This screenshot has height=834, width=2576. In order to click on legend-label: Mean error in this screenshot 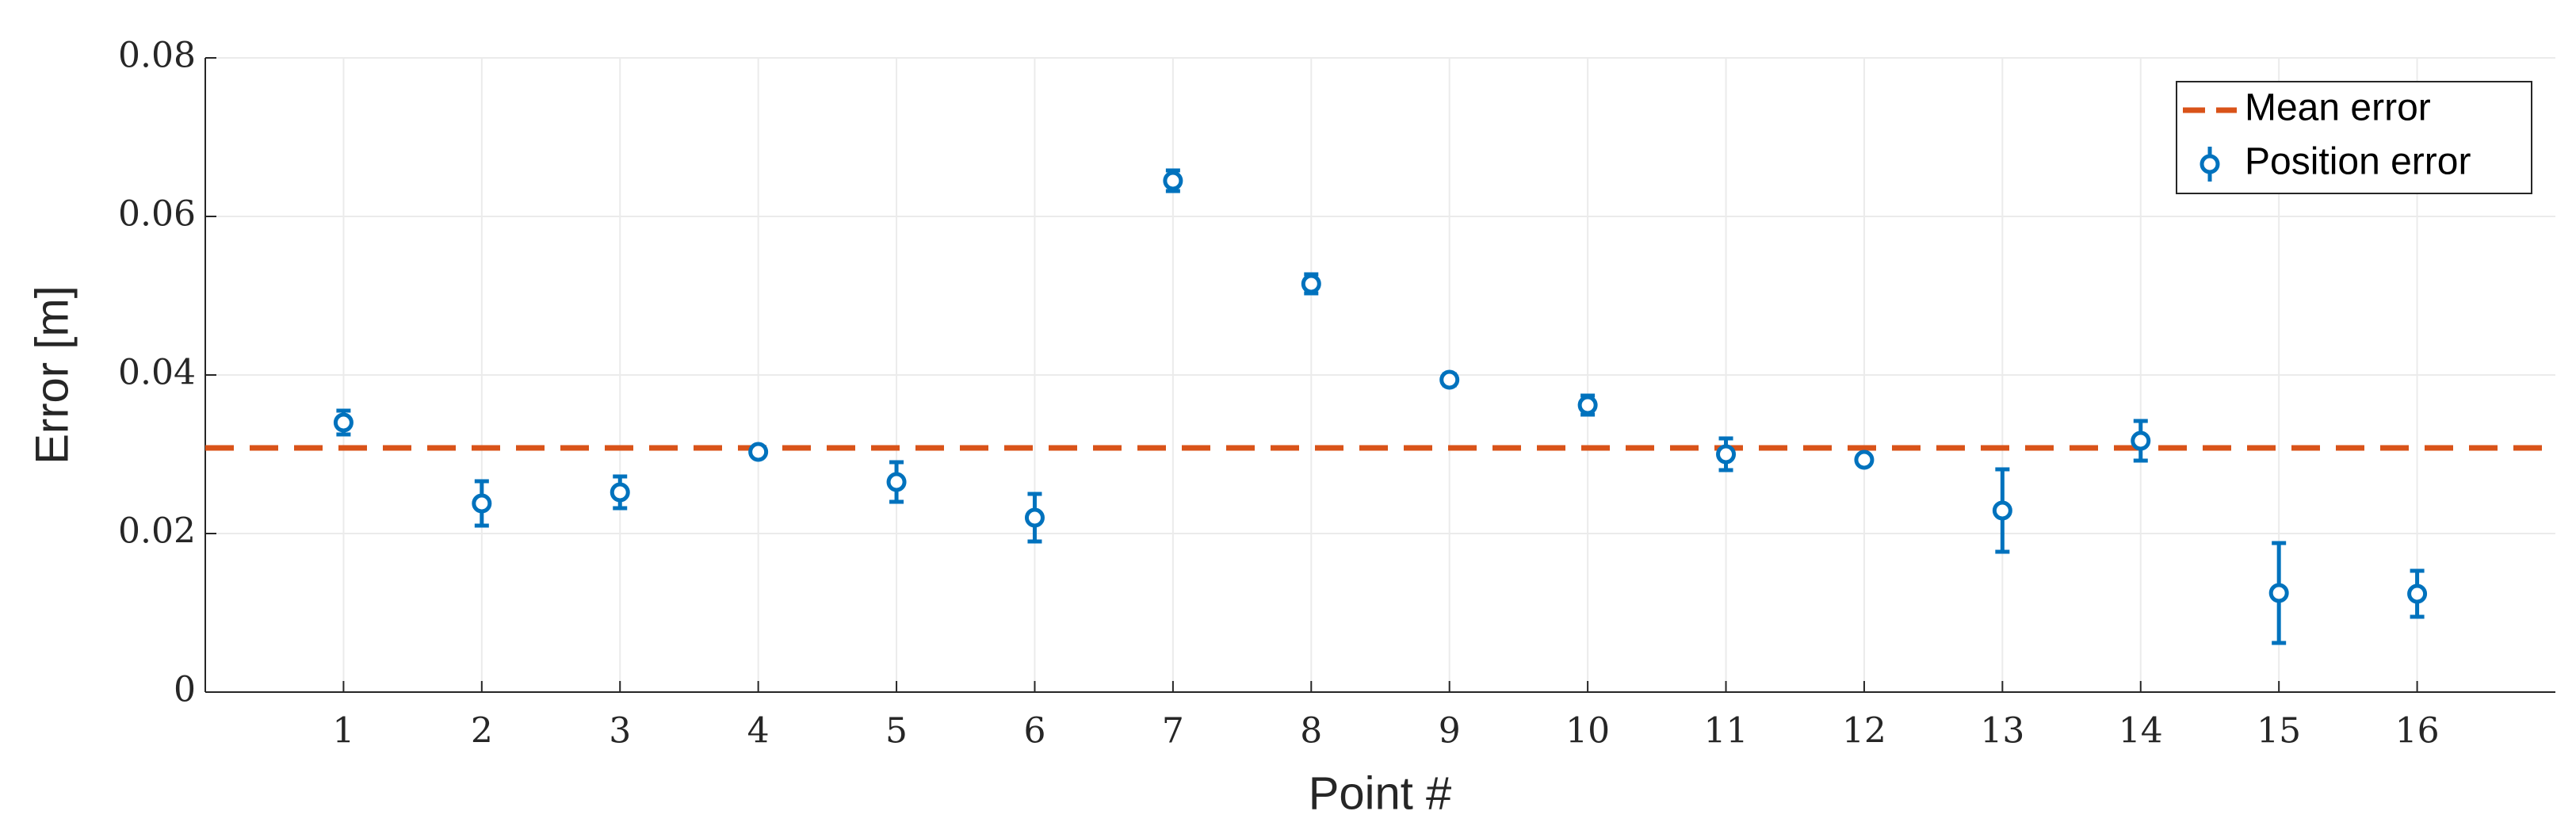, I will do `click(2338, 108)`.